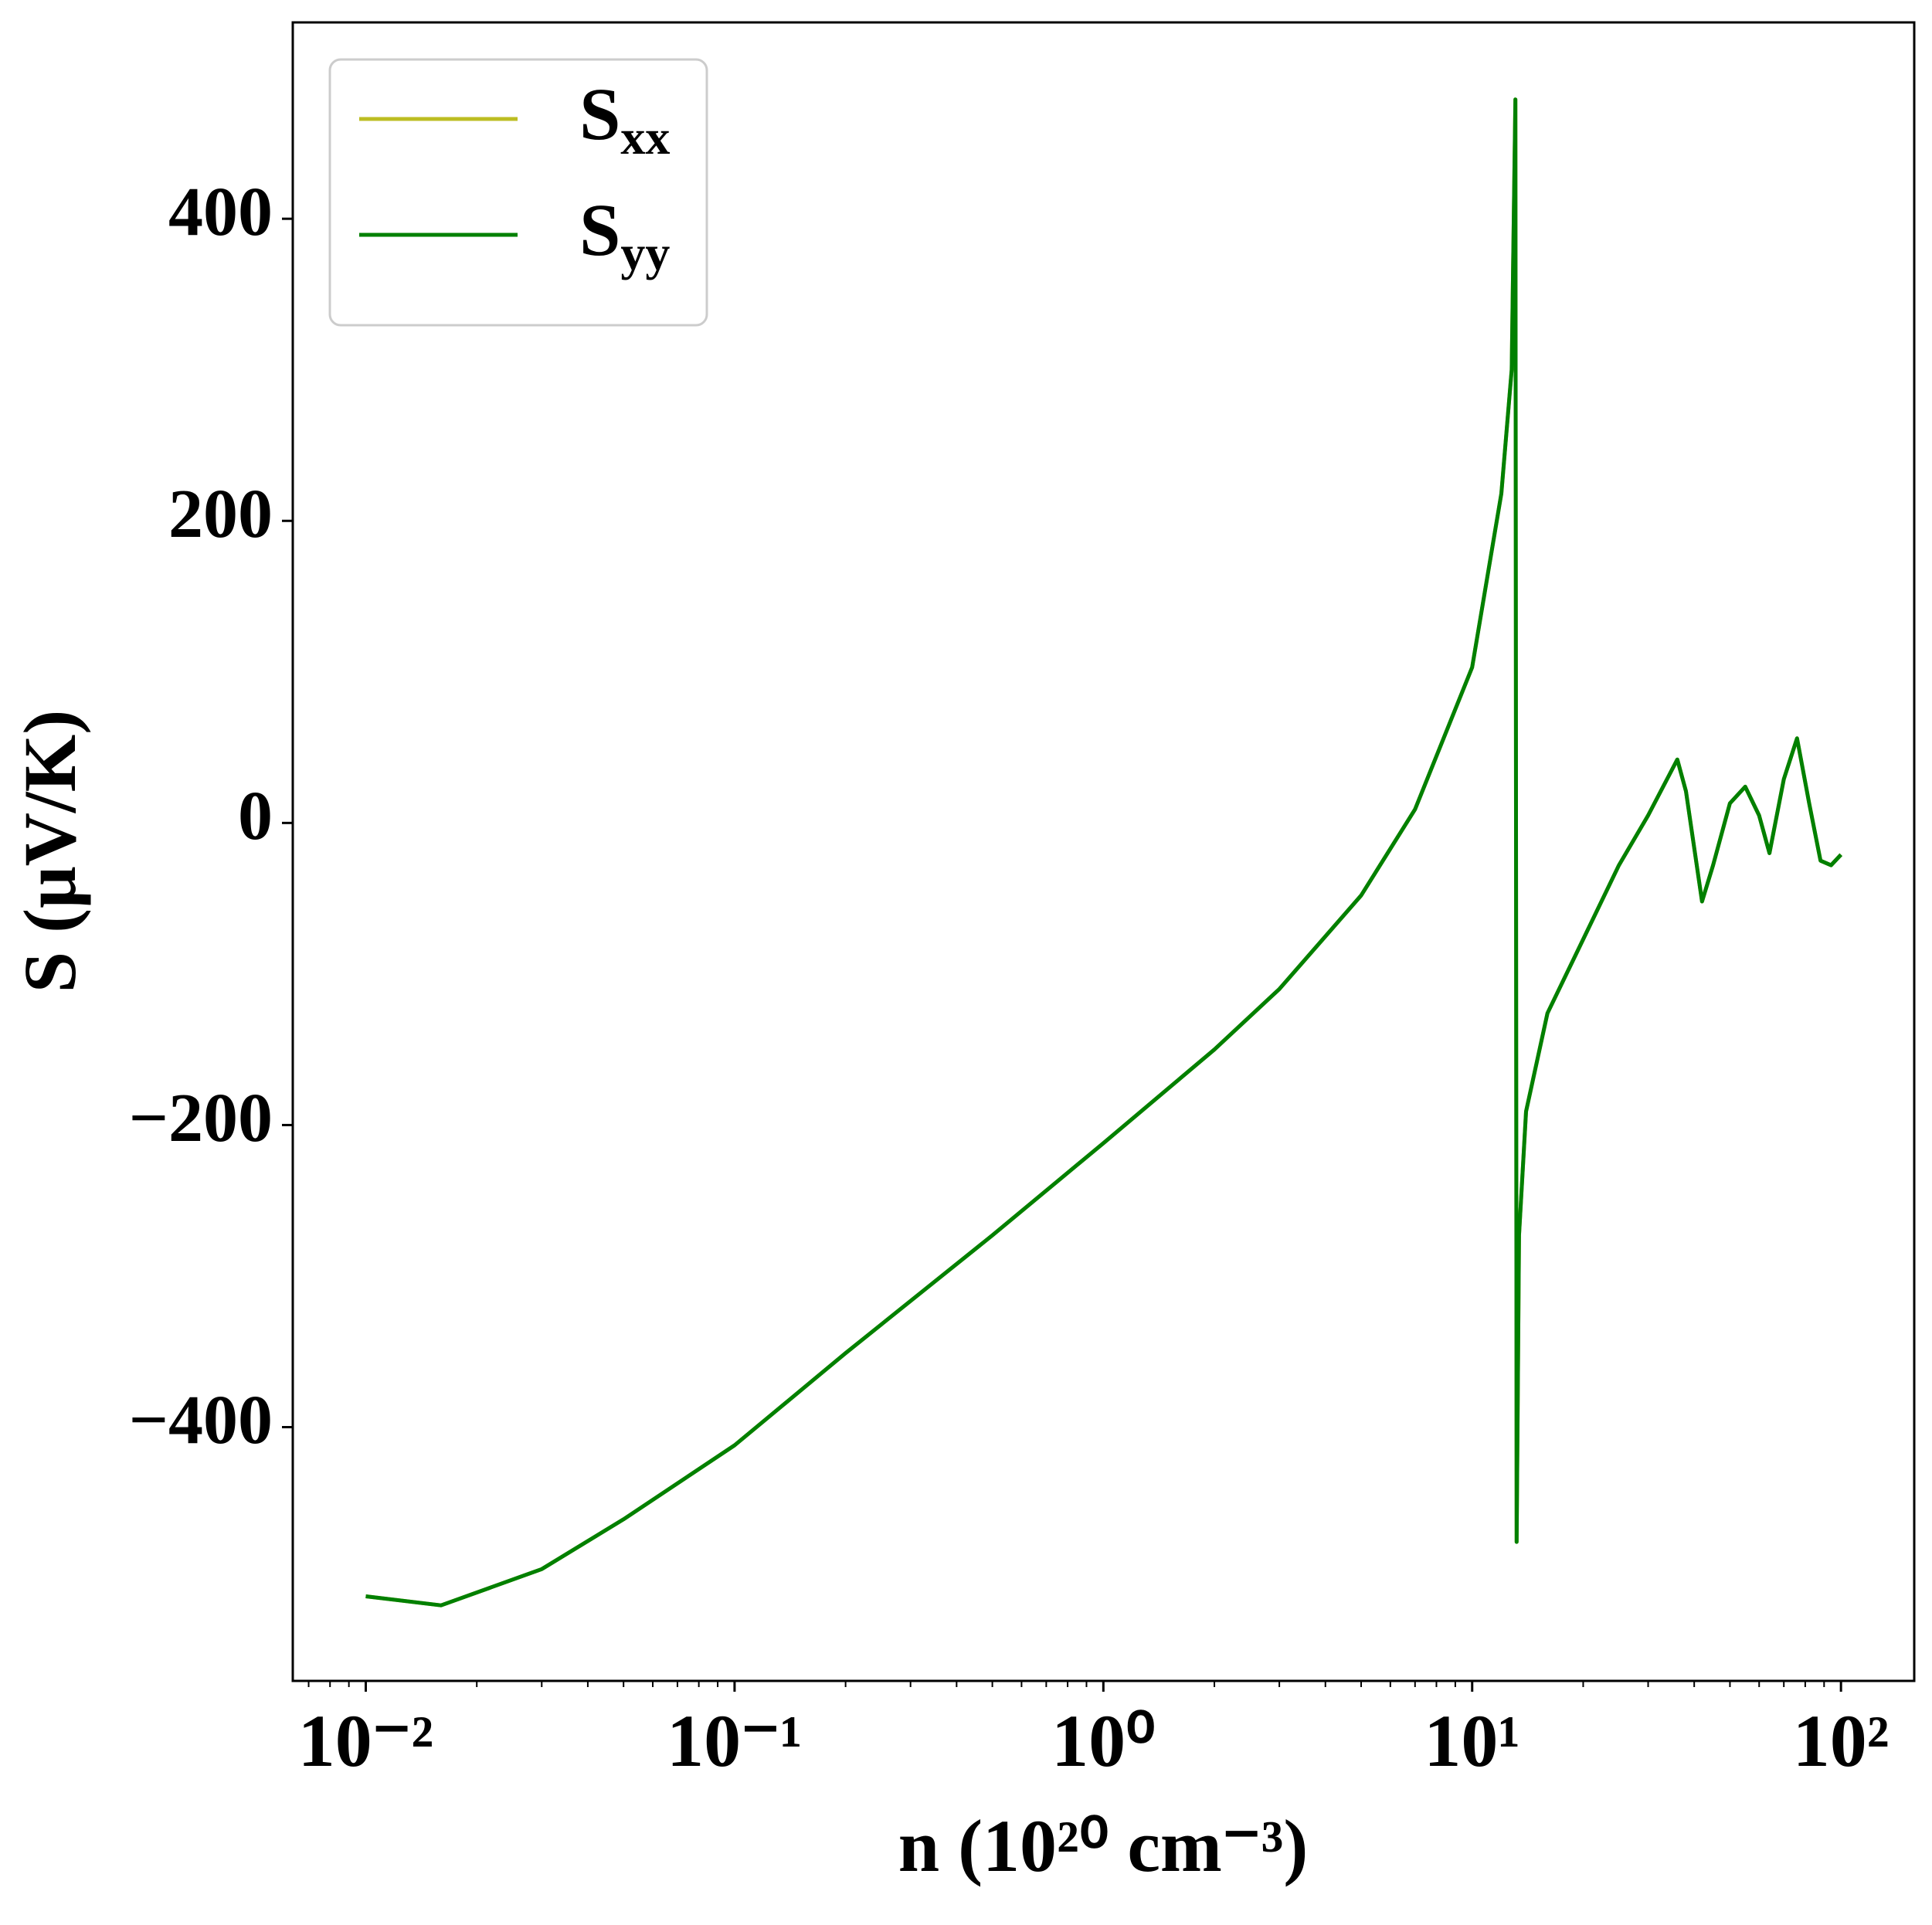  What do you see at coordinates (221, 212) in the screenshot?
I see `y-tick-label: 400` at bounding box center [221, 212].